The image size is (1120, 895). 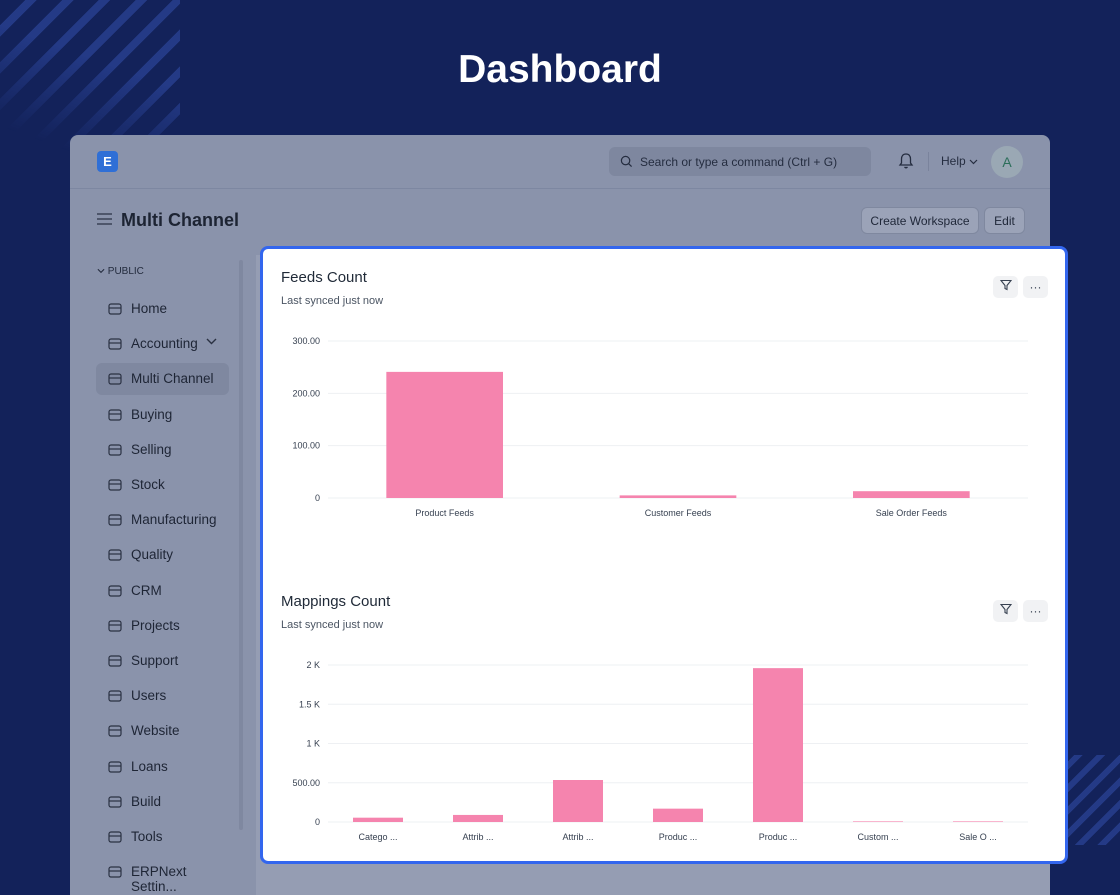 I want to click on sidebar-item: Projects, so click(x=162, y=626).